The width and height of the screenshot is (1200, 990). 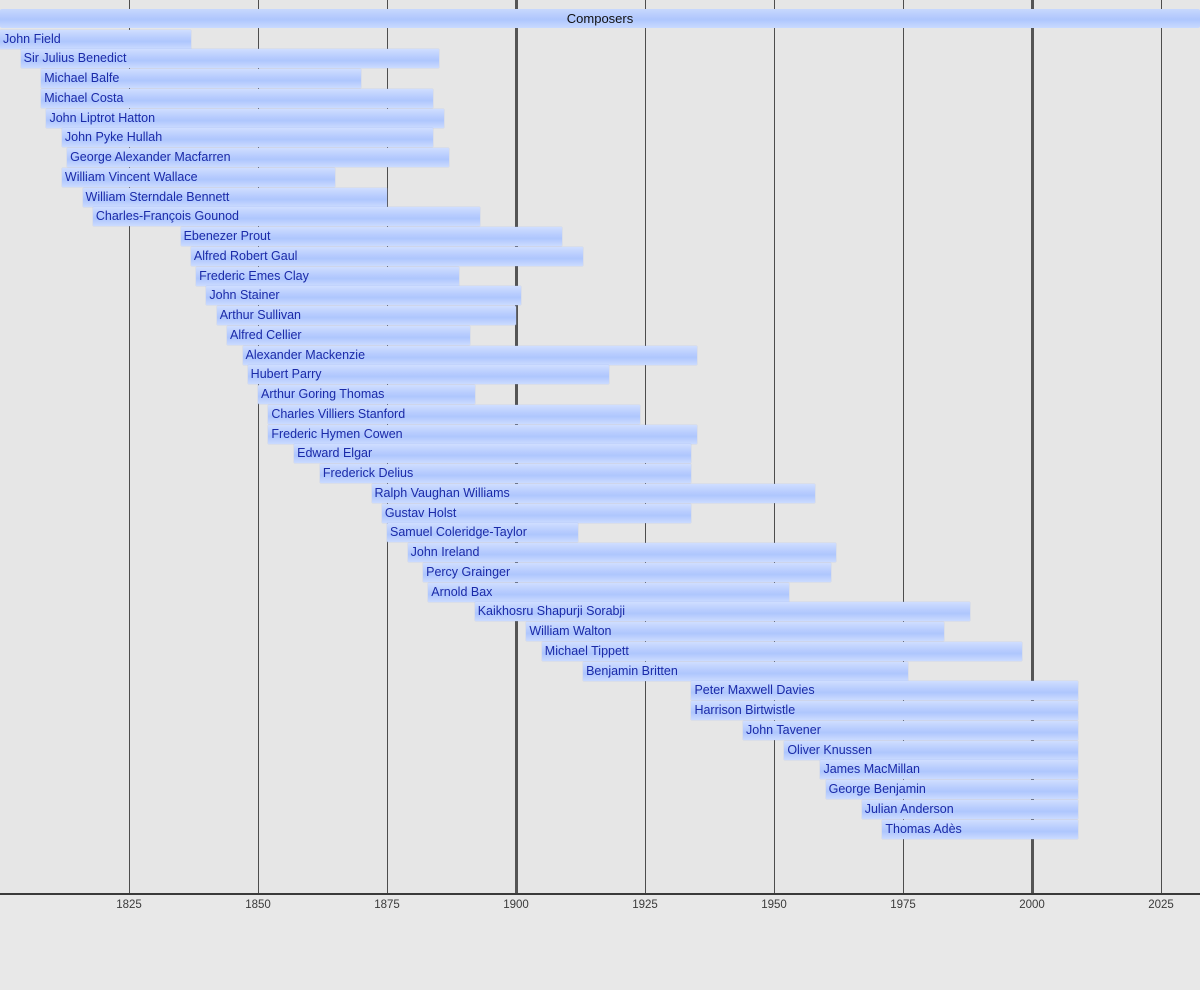 What do you see at coordinates (600, 78) in the screenshot?
I see `timeline-row: Michael Balfe` at bounding box center [600, 78].